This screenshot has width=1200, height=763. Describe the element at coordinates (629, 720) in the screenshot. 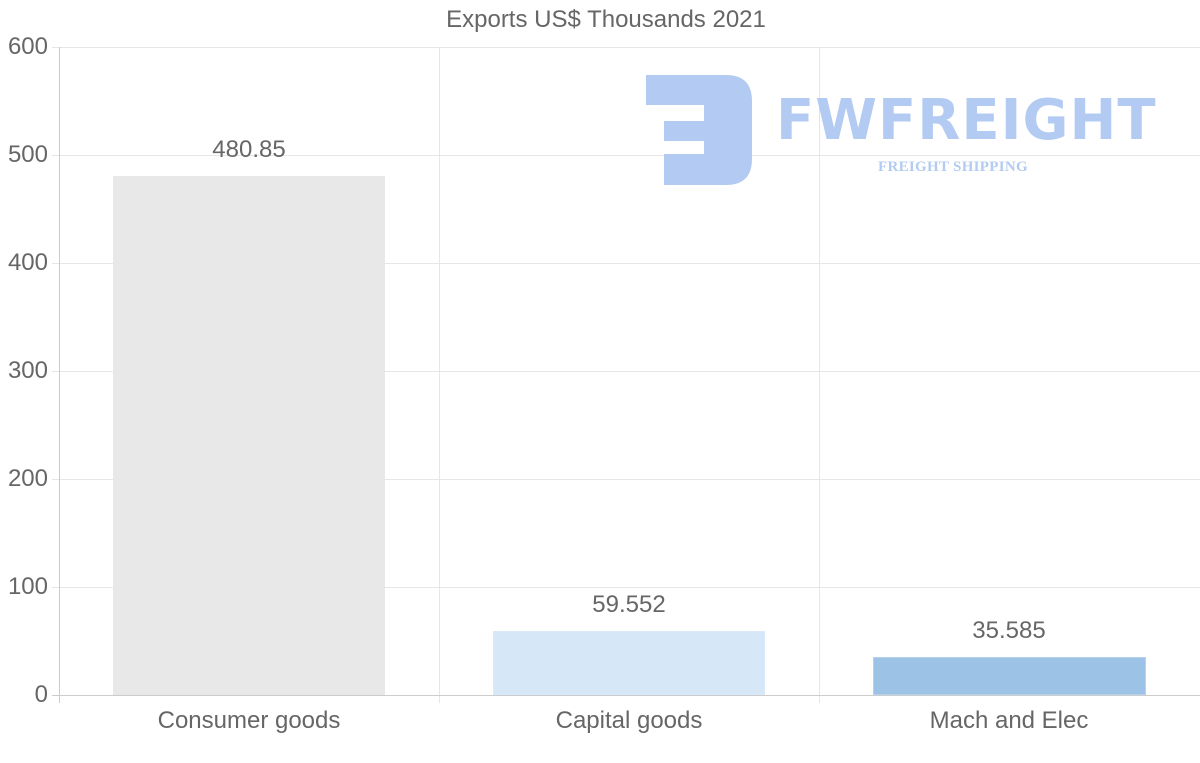

I see `x-label-capital-goods: Capital goods` at that location.